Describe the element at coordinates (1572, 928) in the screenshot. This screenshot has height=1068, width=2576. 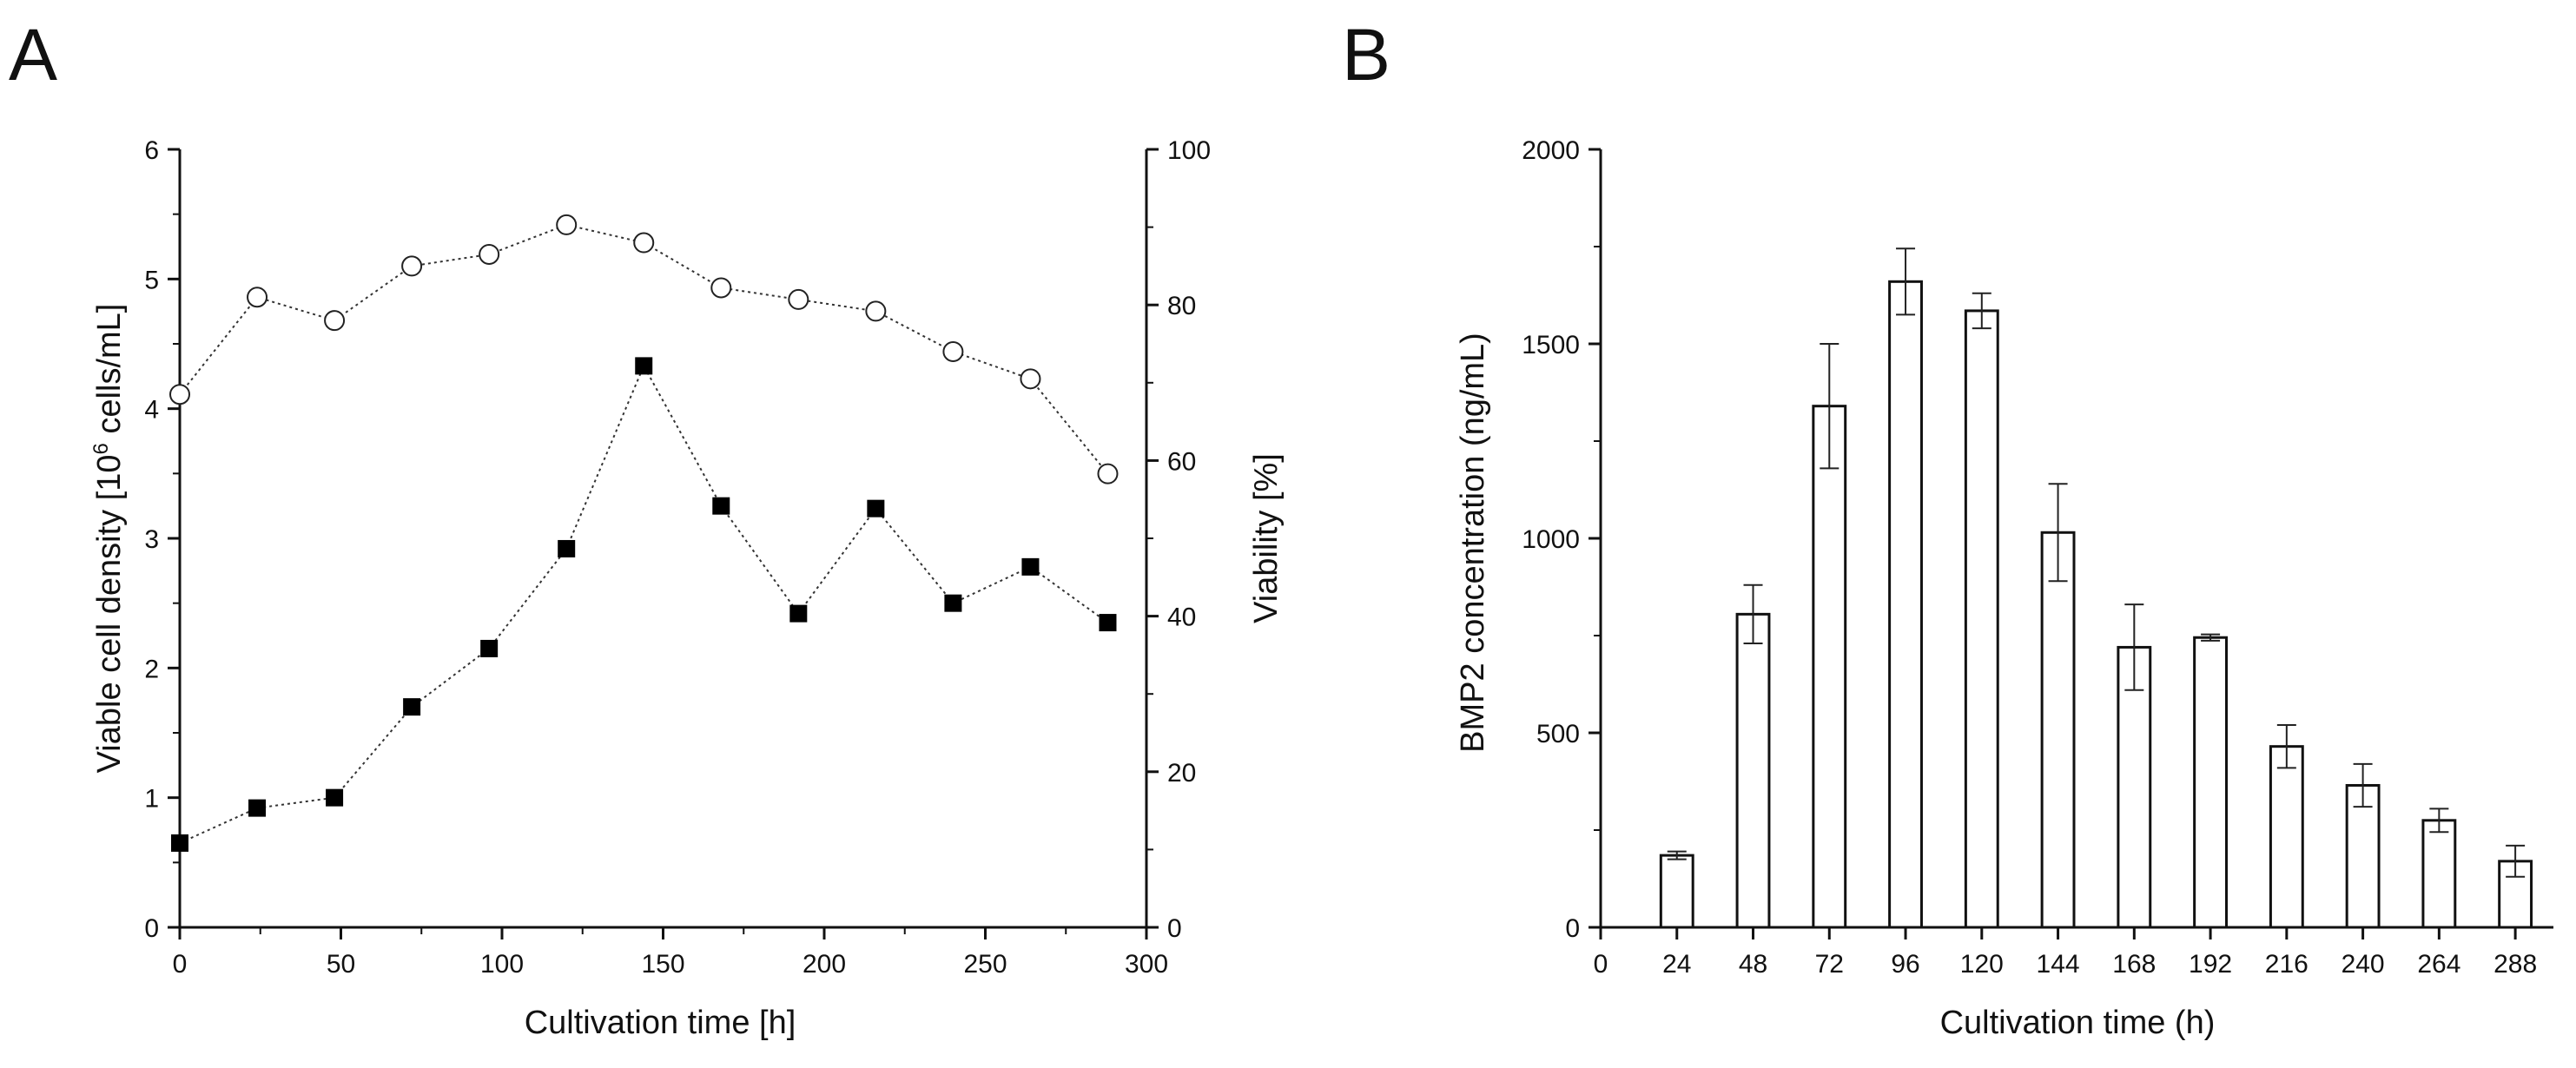
I see `panel-b-y-tick-label: 0` at that location.